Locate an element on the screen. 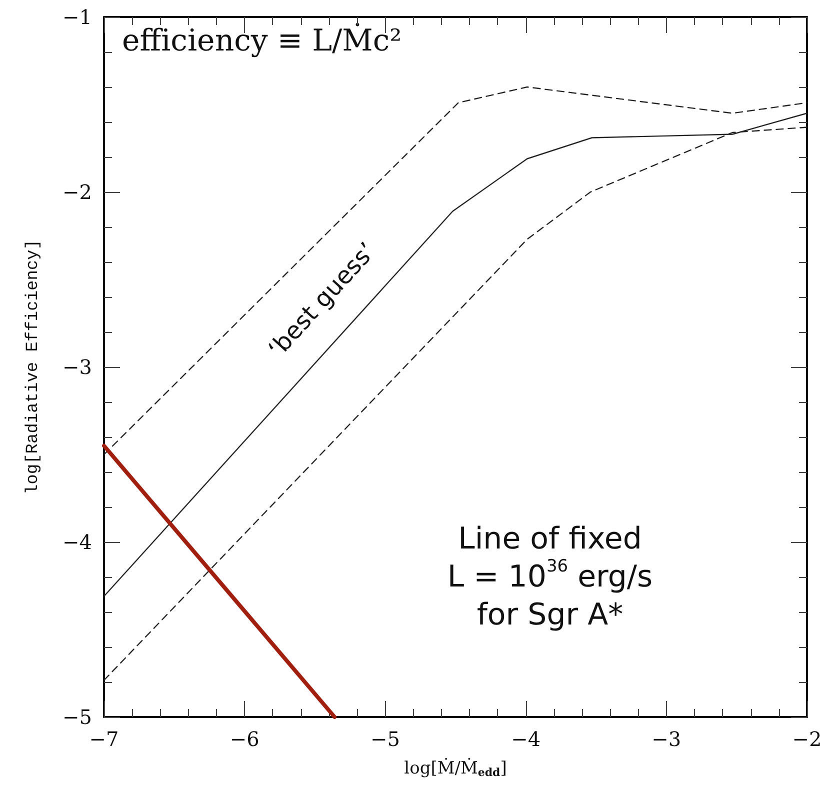 The width and height of the screenshot is (835, 796). x-tick-label: −6 is located at coordinates (245, 739).